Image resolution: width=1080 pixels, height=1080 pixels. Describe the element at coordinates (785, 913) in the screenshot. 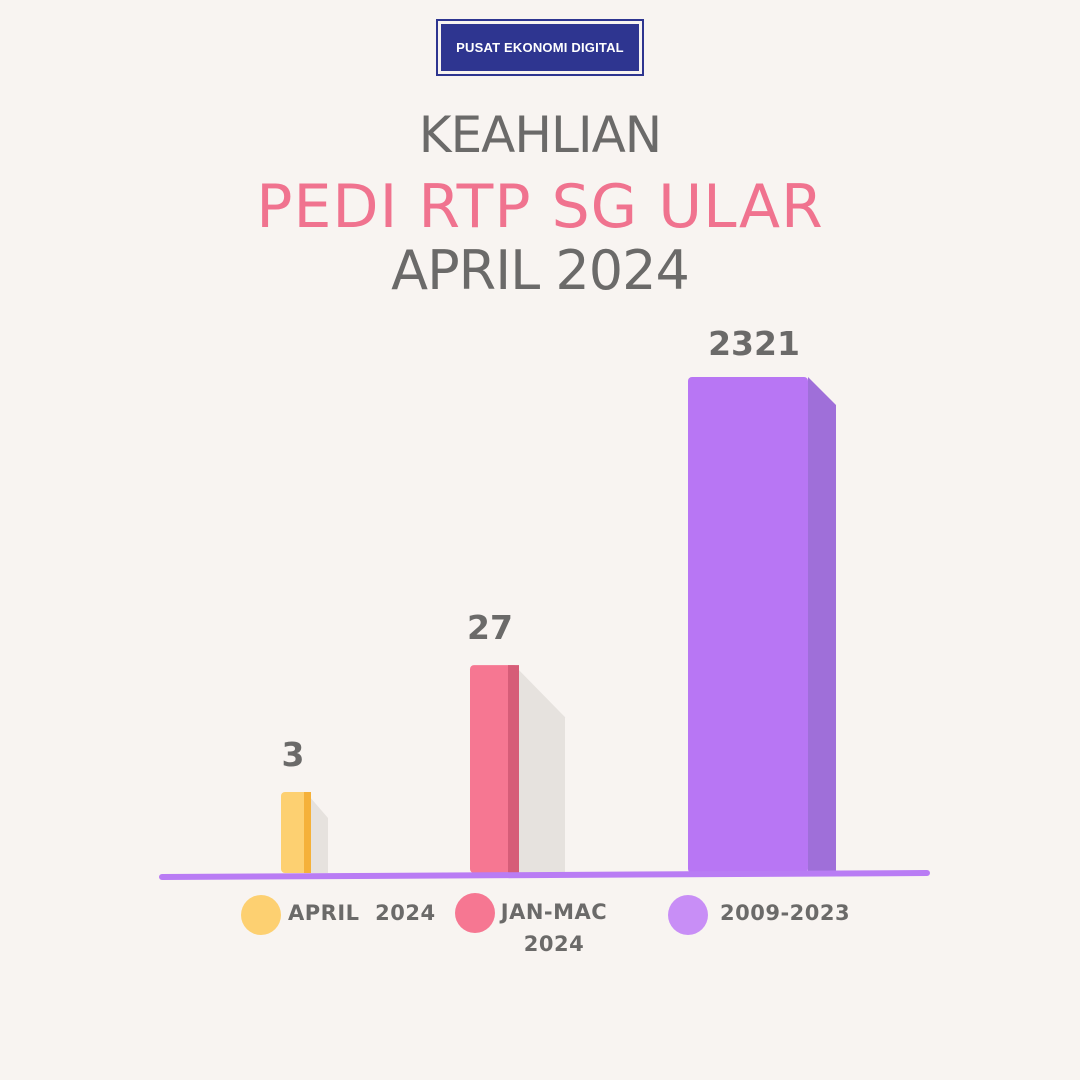

I see `legend-label: 2009-2023` at that location.